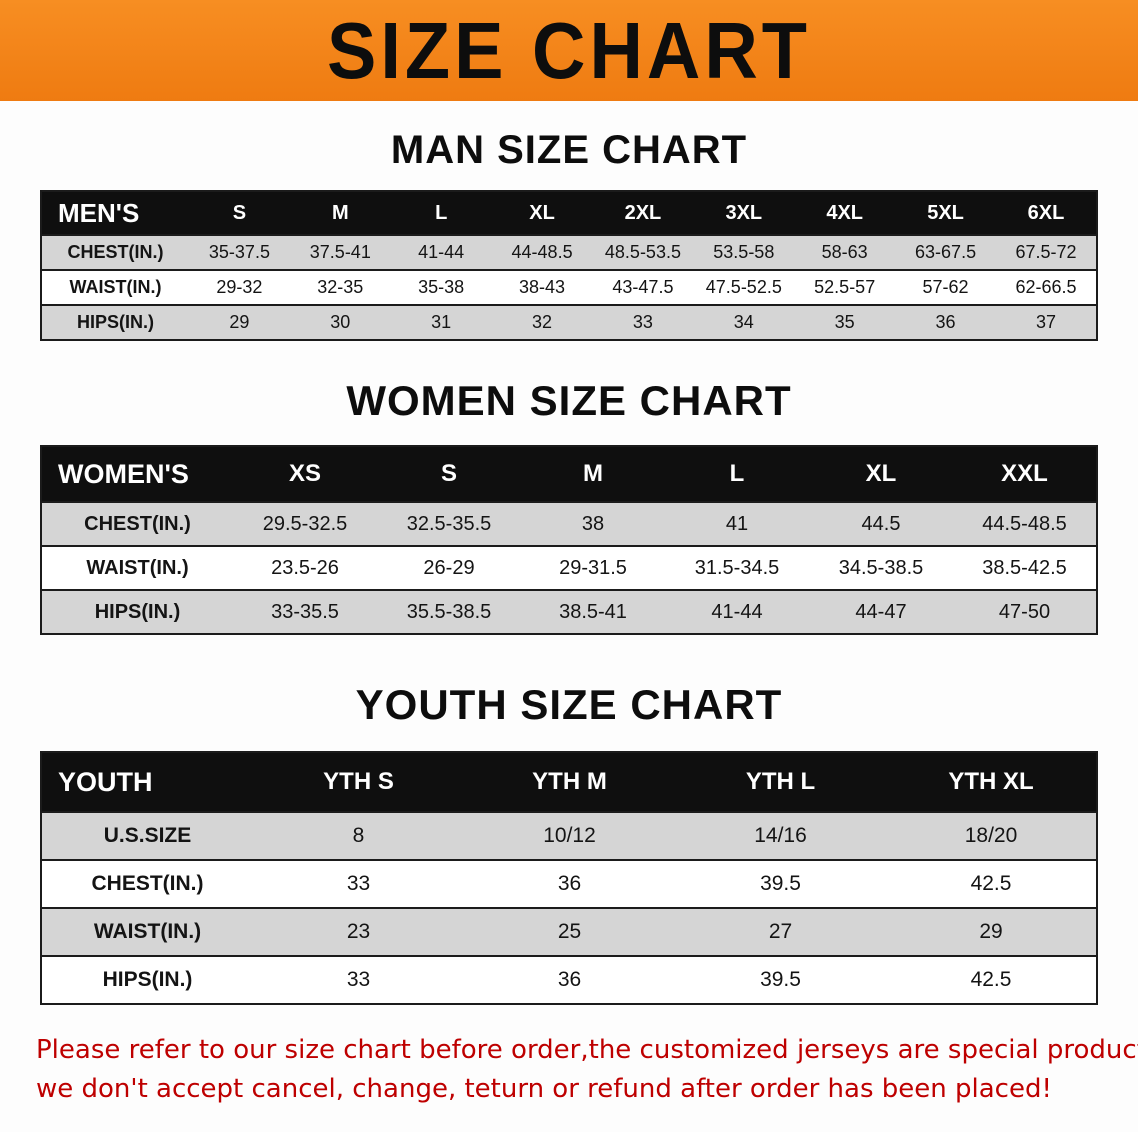 The width and height of the screenshot is (1138, 1132). I want to click on size-column-header: 5XL, so click(945, 212).